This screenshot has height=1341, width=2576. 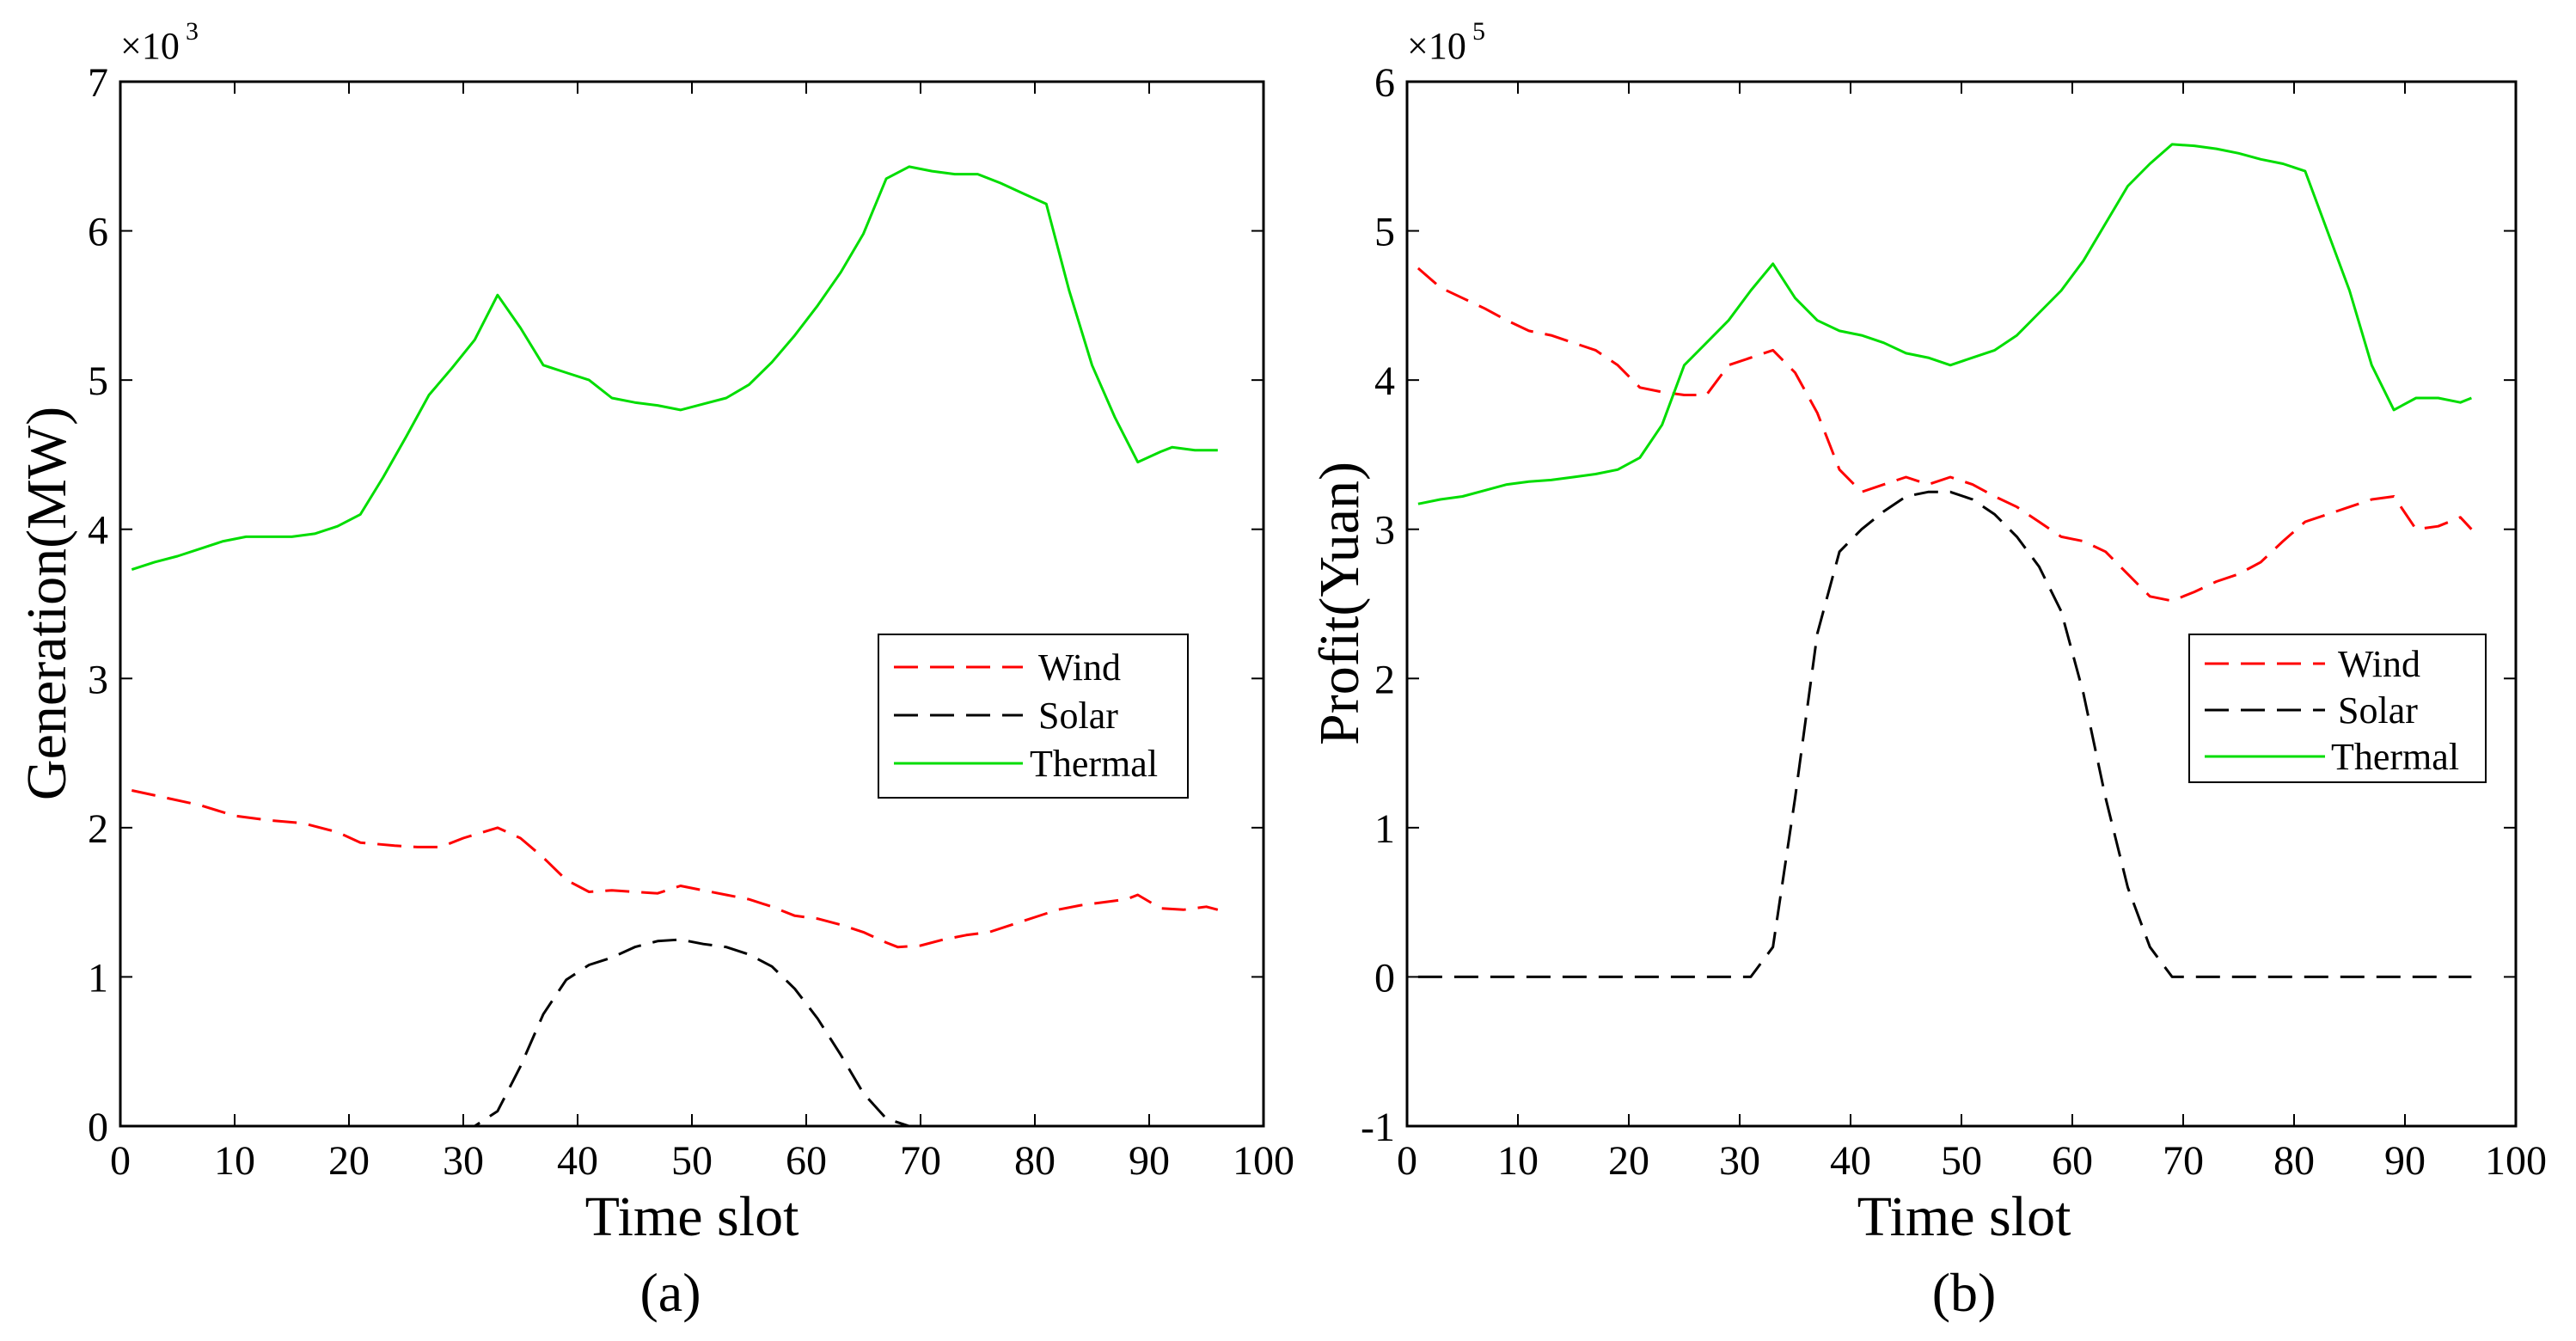 What do you see at coordinates (1628, 1161) in the screenshot?
I see `chart-b-x-tick-label: 20` at bounding box center [1628, 1161].